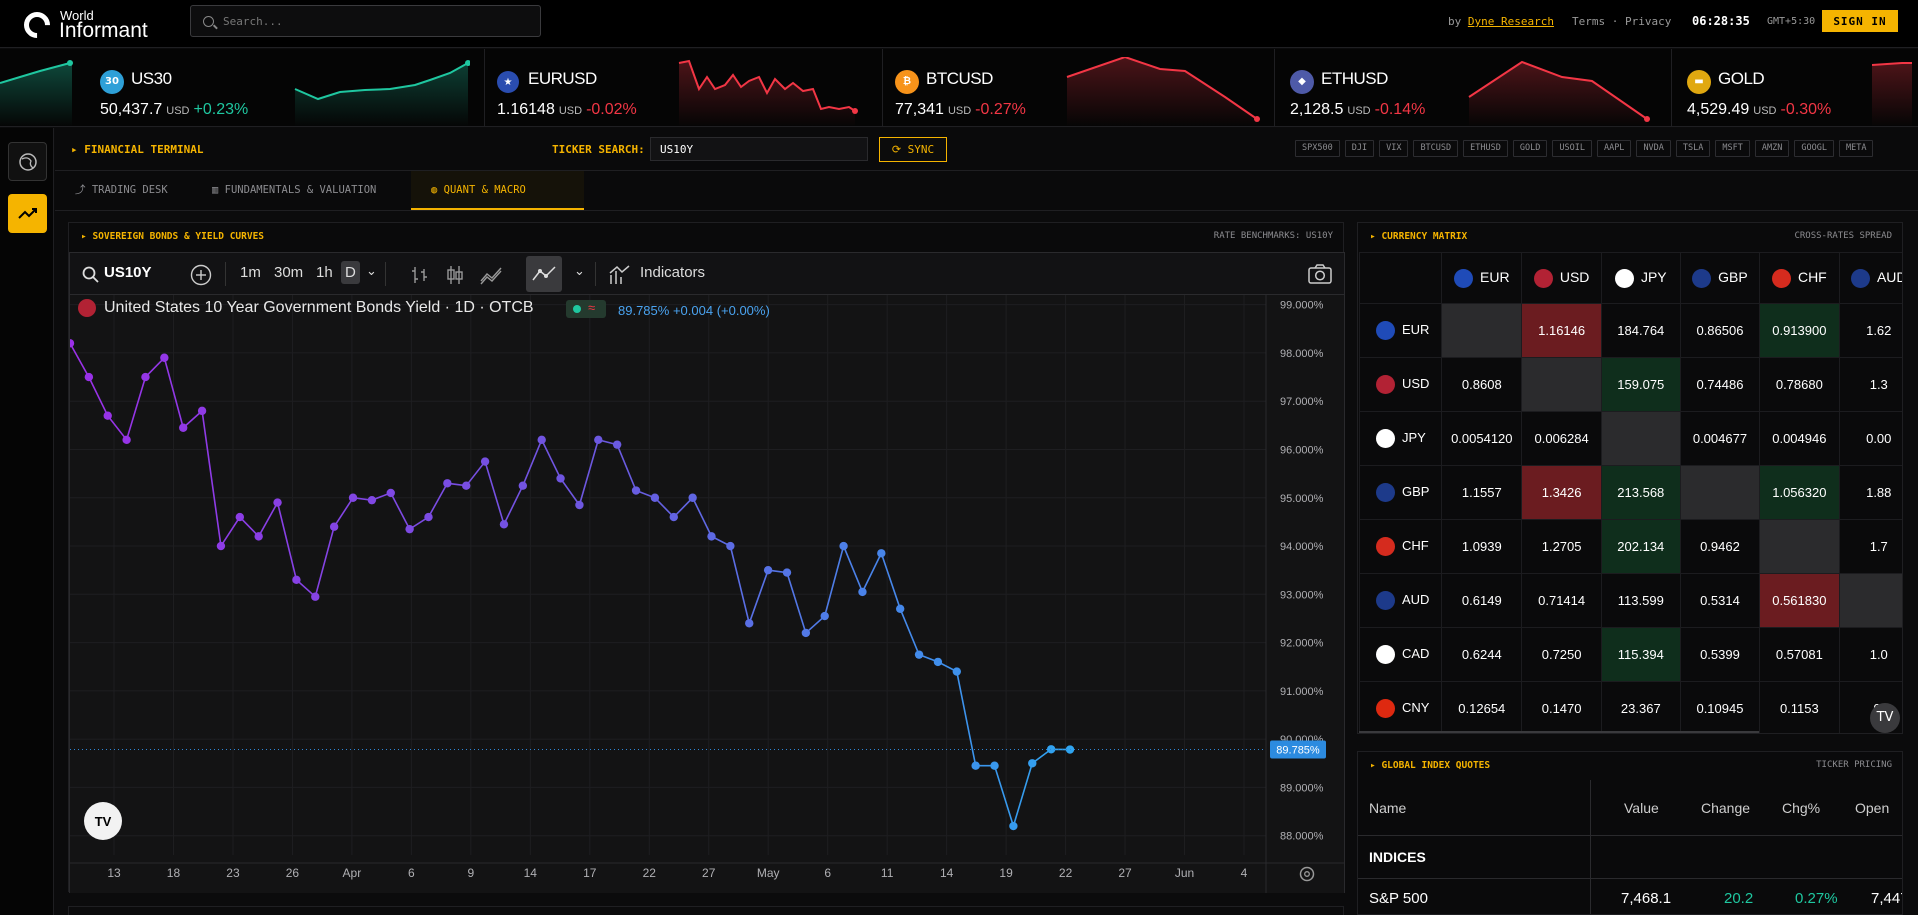  What do you see at coordinates (294, 190) in the screenshot?
I see `tab-fundamentals: ▥ FUNDAMENTALS & VALUATION` at bounding box center [294, 190].